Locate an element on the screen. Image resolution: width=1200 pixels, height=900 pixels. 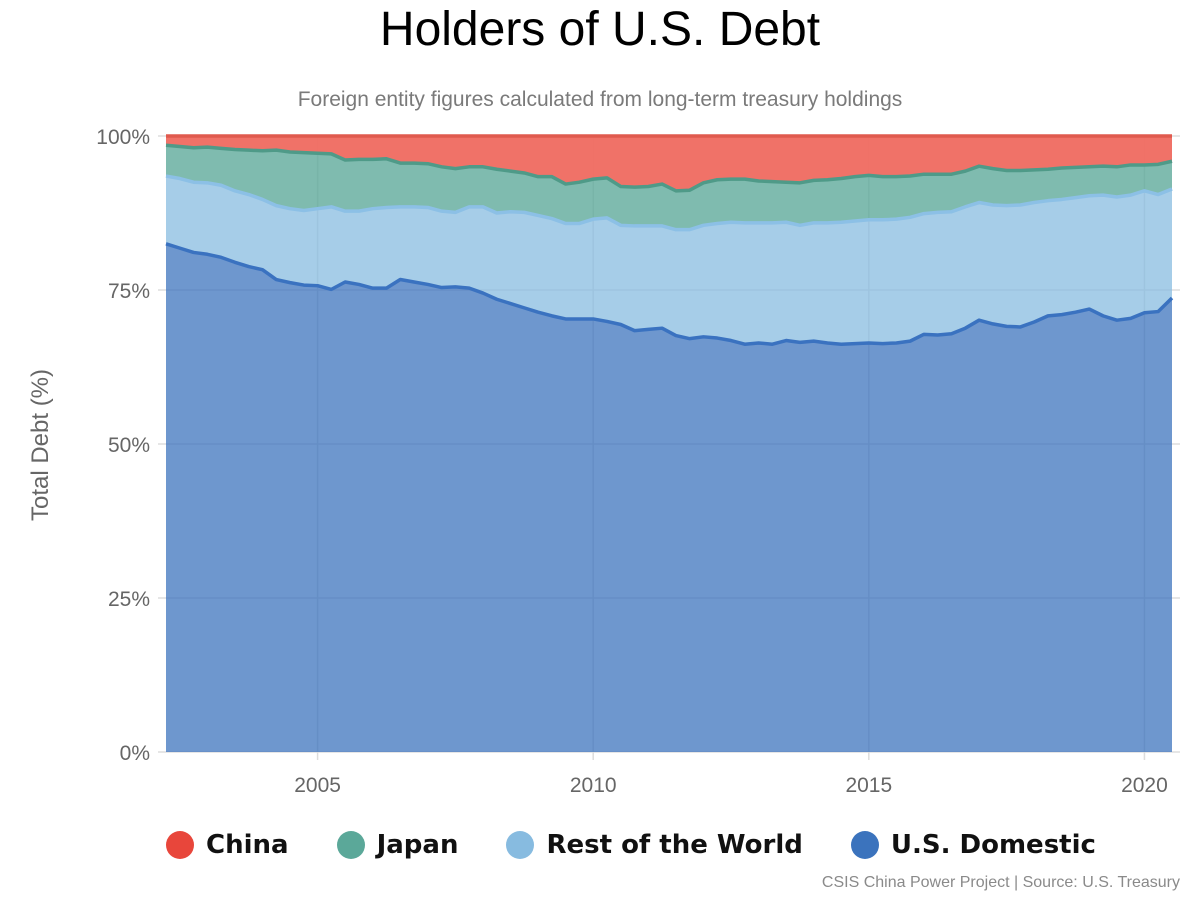
legend-swatch-rest-of-world is located at coordinates (520, 845).